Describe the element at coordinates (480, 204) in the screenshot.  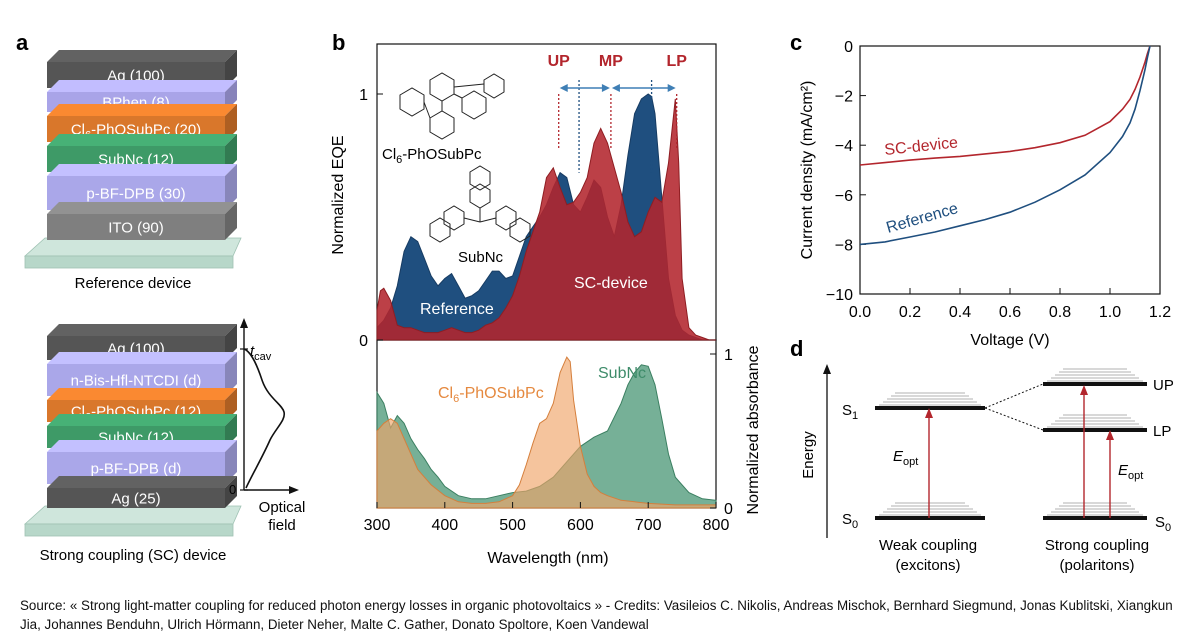
I see `subnc-molecule-sketch` at that location.